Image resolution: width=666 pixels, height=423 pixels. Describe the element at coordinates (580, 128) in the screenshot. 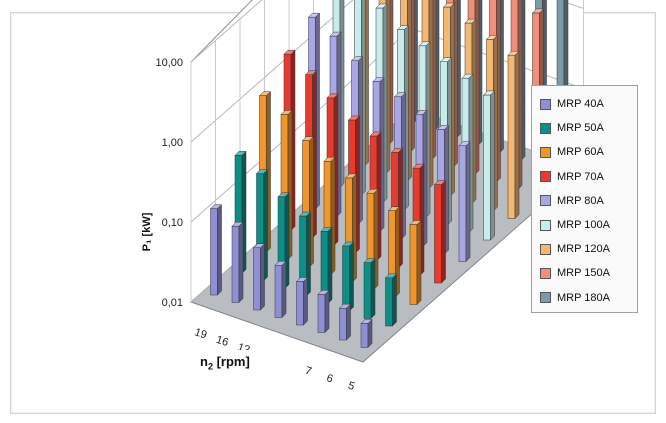

I see `legend-label: MRP 50A` at that location.